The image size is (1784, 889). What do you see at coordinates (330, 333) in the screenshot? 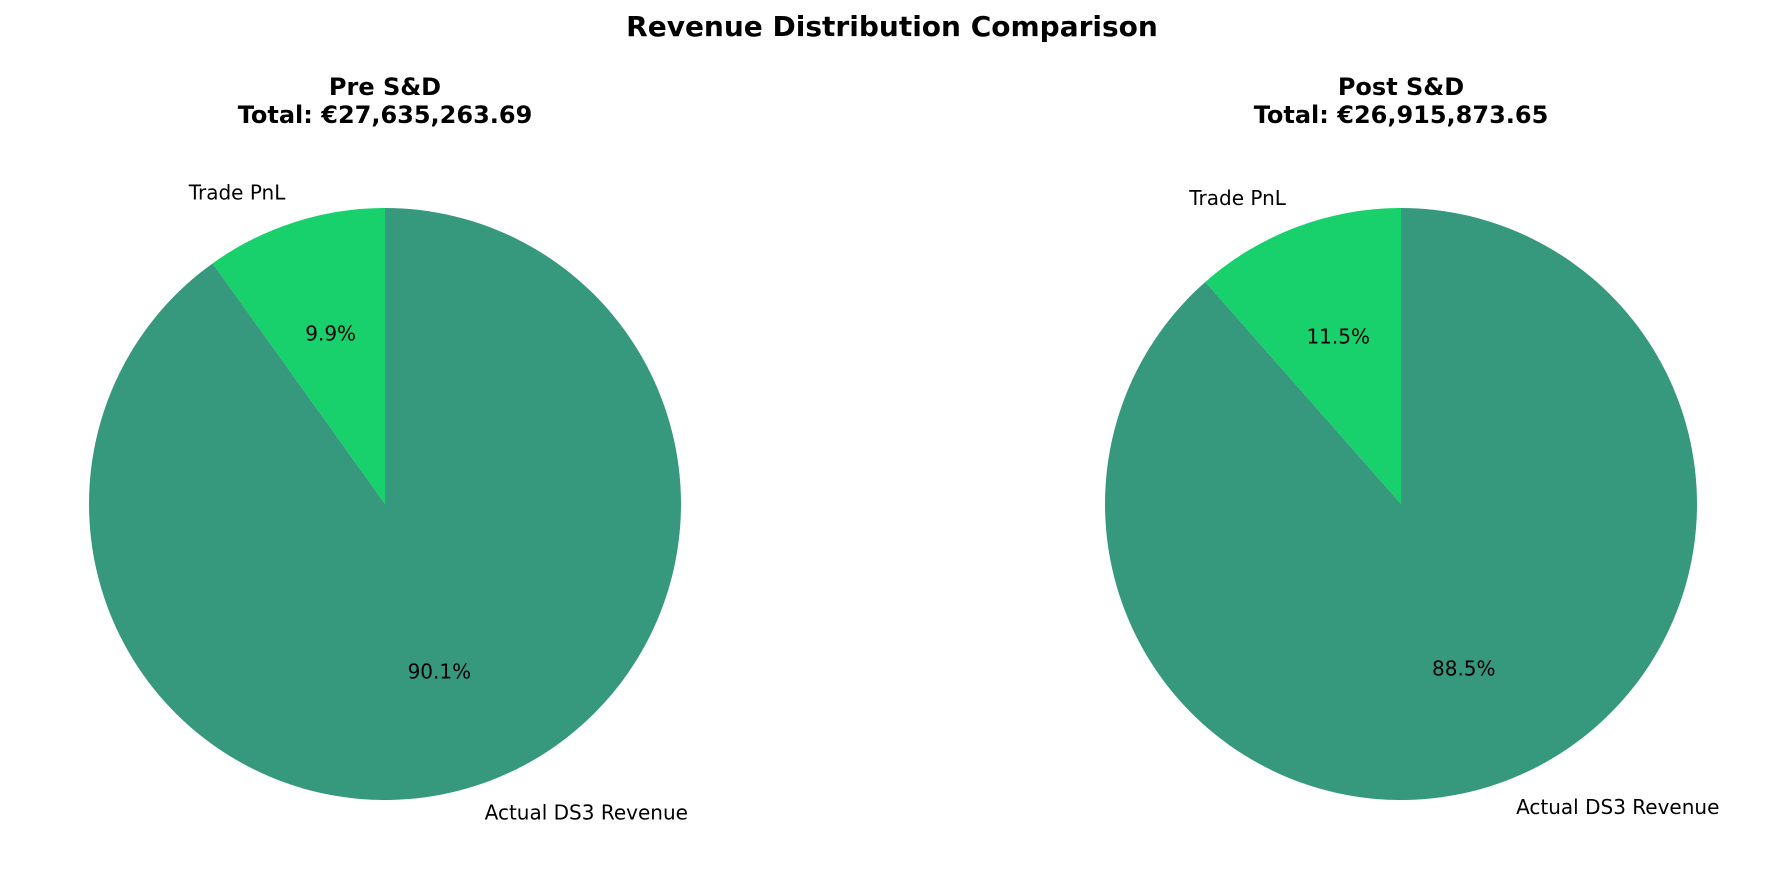
I see `slice-percent-label: 9.9%` at bounding box center [330, 333].